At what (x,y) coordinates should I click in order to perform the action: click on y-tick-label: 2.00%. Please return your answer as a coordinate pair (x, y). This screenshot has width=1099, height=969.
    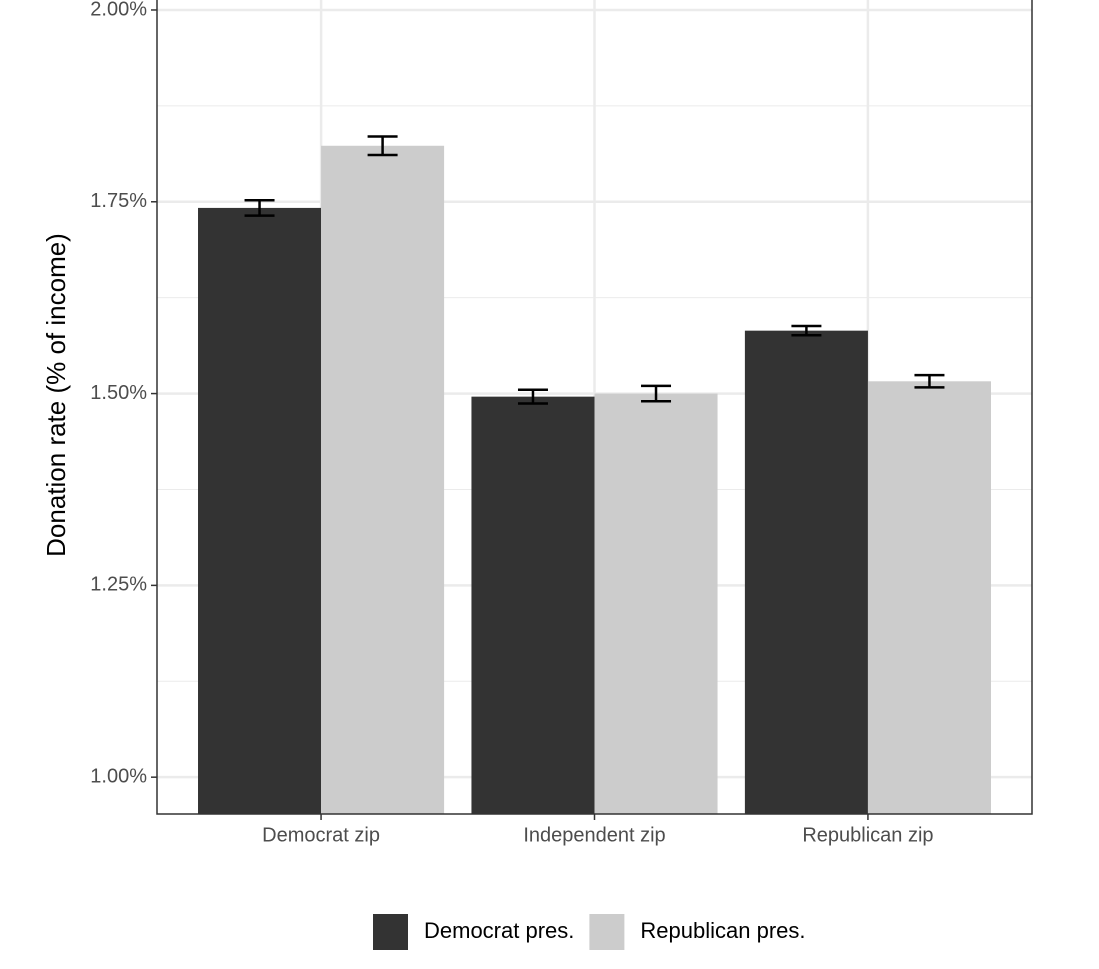
    Looking at the image, I should click on (118, 10).